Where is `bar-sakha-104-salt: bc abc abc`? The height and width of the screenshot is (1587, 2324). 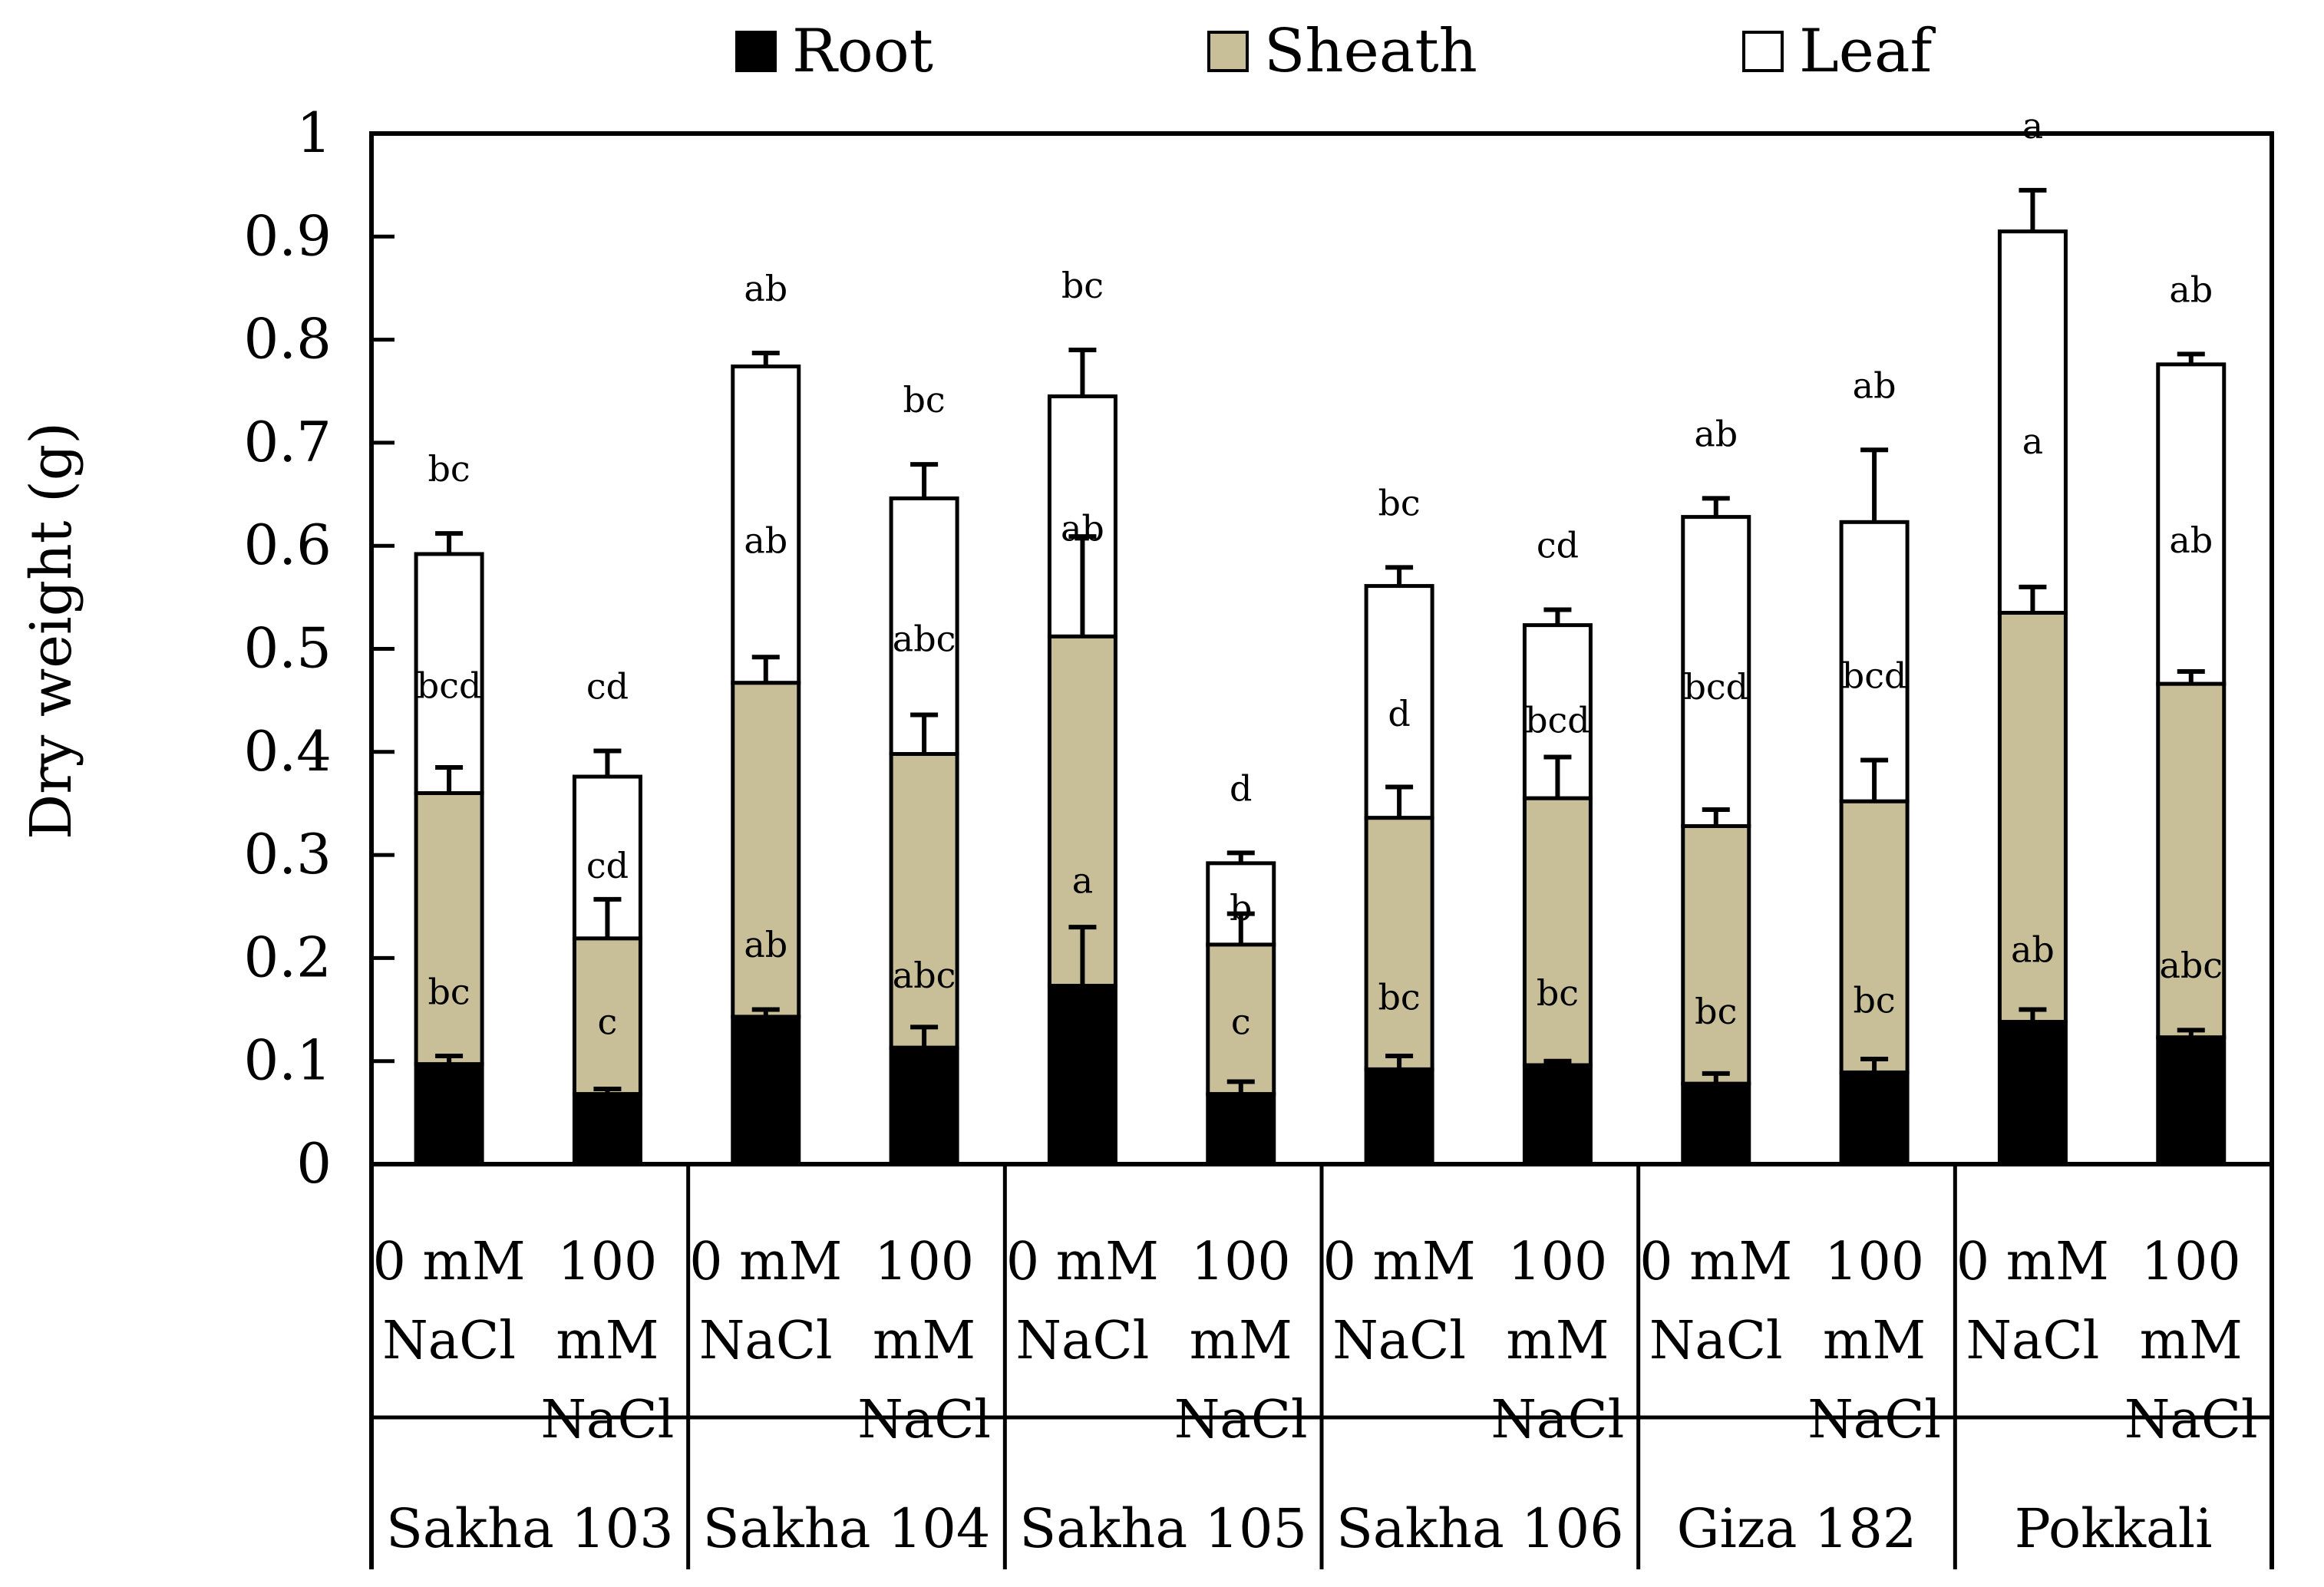
bar-sakha-104-salt: bc abc abc is located at coordinates (924, 773).